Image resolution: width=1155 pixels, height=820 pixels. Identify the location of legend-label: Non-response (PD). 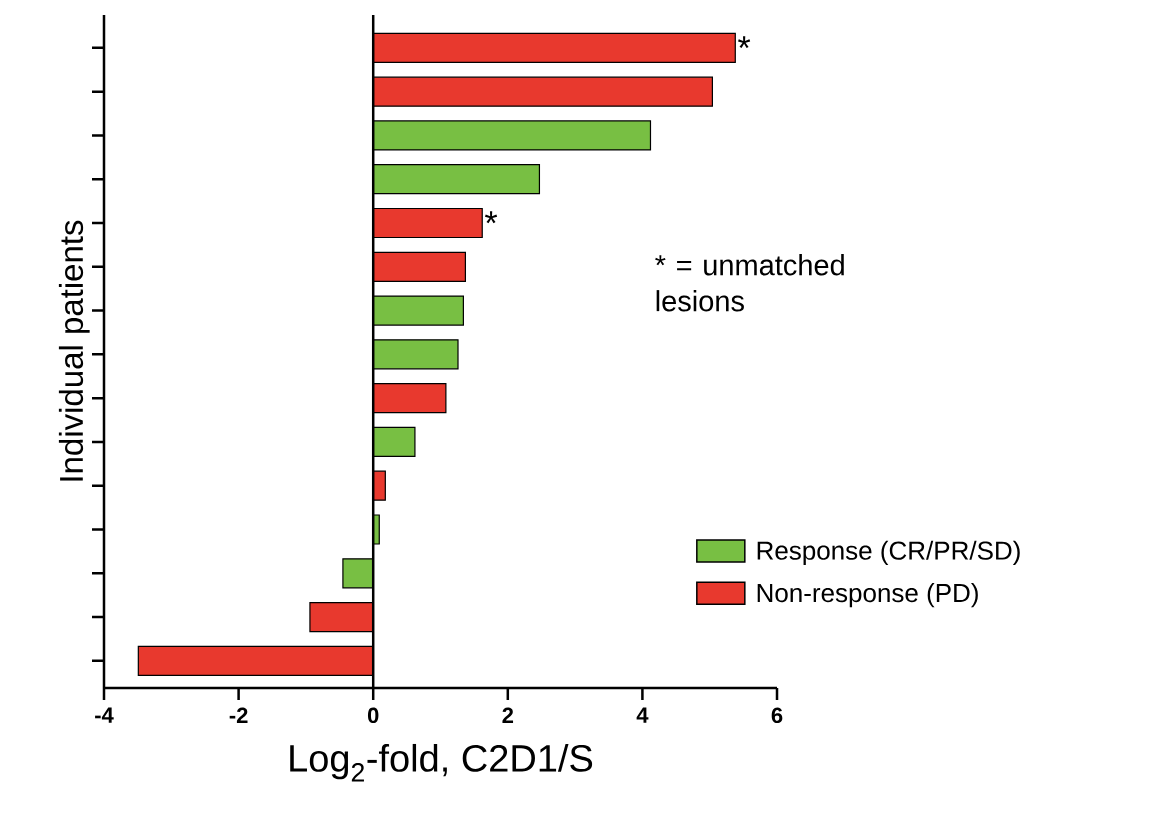
(867, 595).